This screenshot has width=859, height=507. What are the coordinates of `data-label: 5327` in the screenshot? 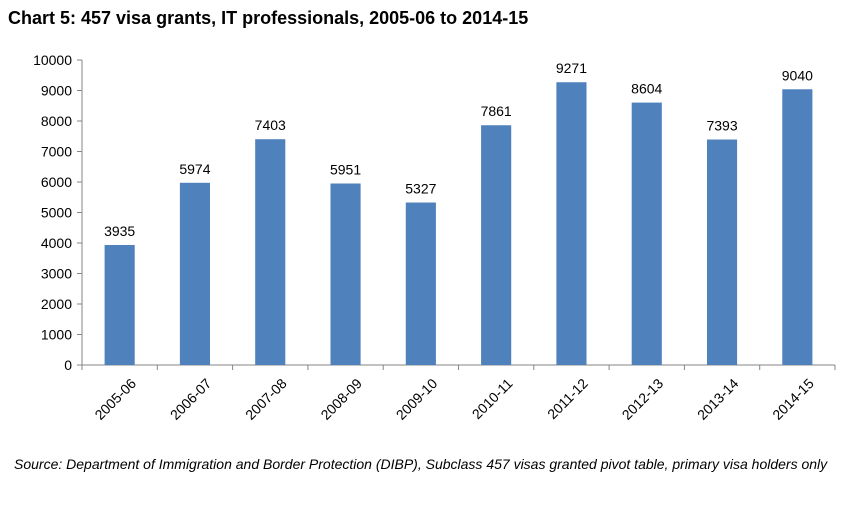 It's located at (420, 189).